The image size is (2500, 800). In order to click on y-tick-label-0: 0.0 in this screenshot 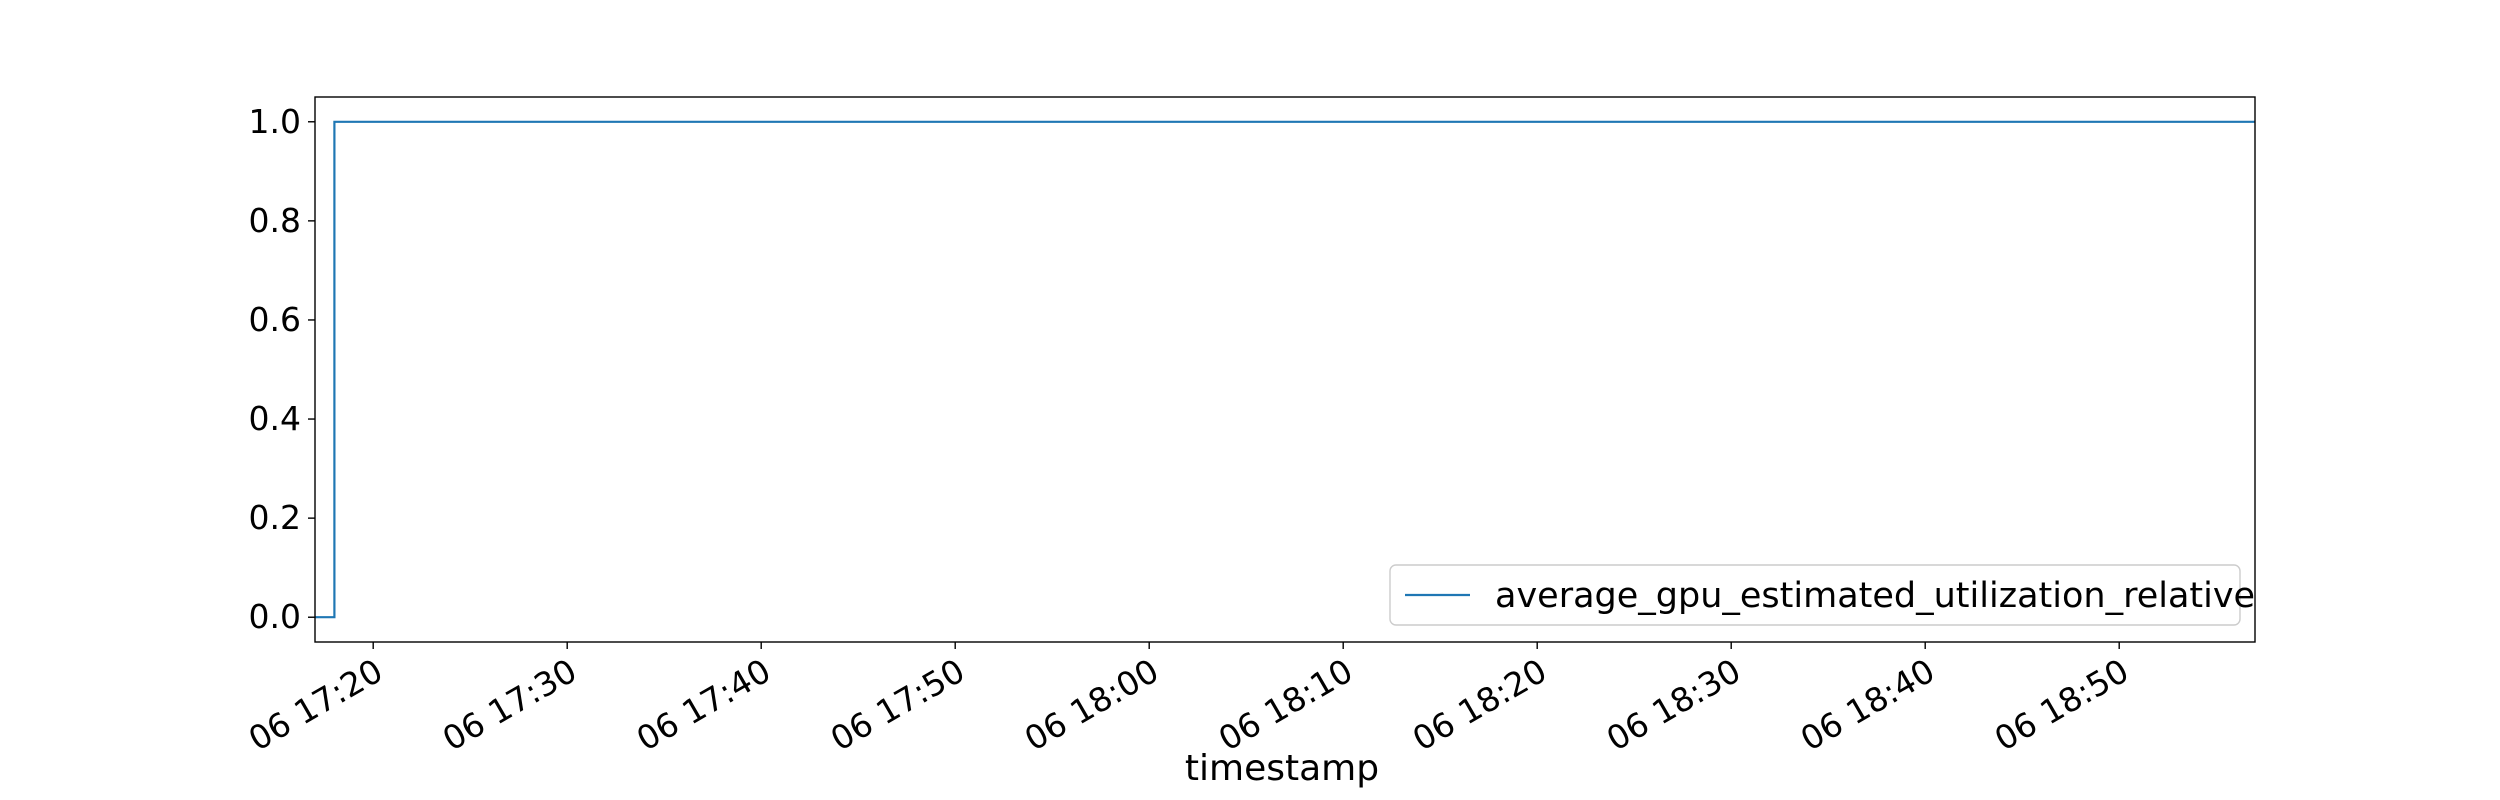, I will do `click(275, 616)`.